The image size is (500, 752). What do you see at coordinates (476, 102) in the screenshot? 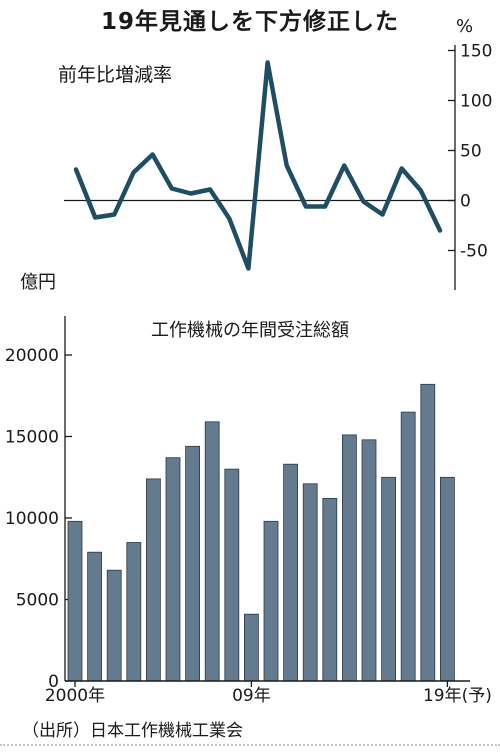
I see `line-y-tick-label: 100` at bounding box center [476, 102].